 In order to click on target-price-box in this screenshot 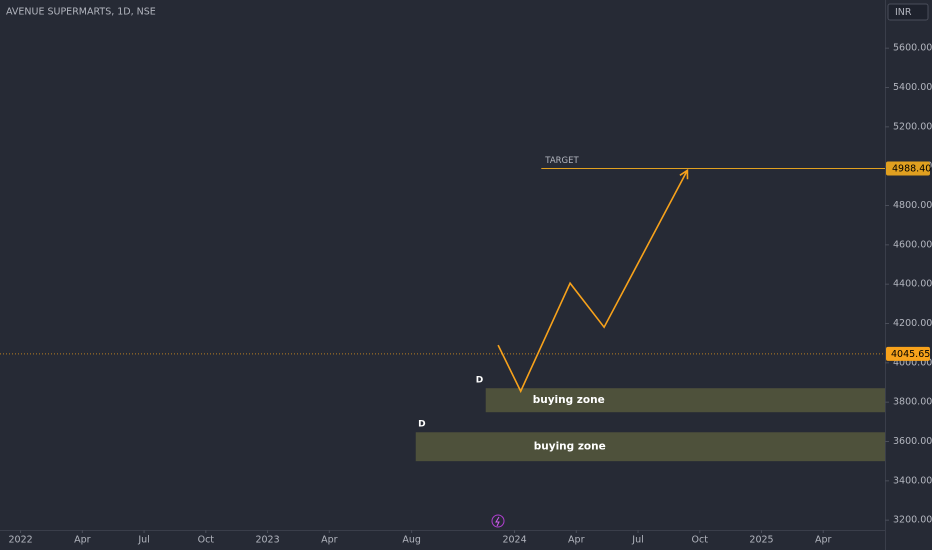, I will do `click(908, 168)`.